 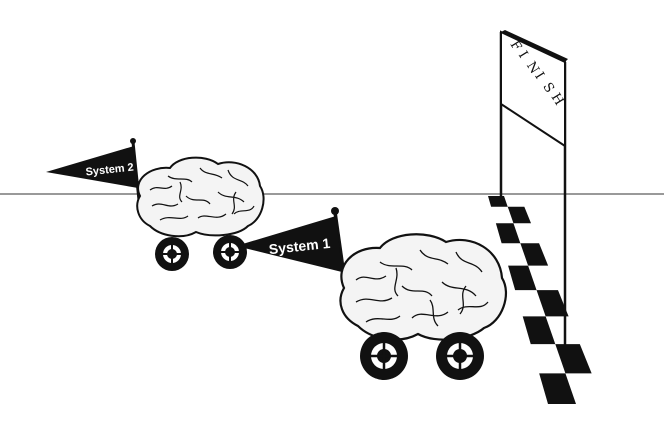 I want to click on checkered-finish-line-icon, so click(x=540, y=300).